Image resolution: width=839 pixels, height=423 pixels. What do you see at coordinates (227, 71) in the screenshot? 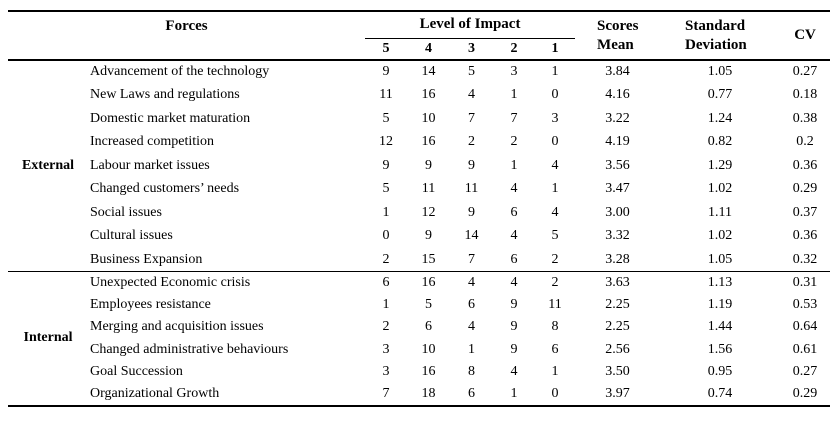
I see `force-name-cell: Advancement of the technology` at bounding box center [227, 71].